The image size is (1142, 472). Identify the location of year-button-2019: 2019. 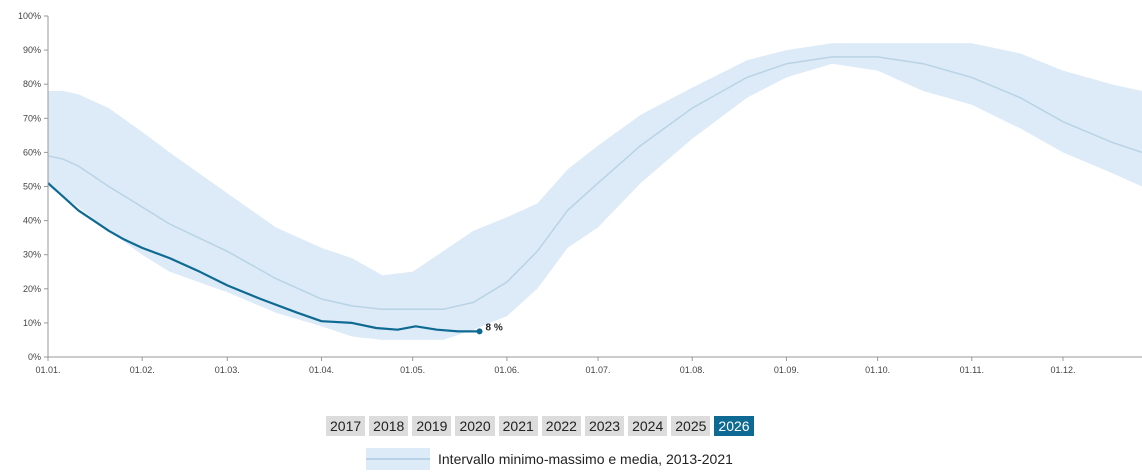
(432, 426).